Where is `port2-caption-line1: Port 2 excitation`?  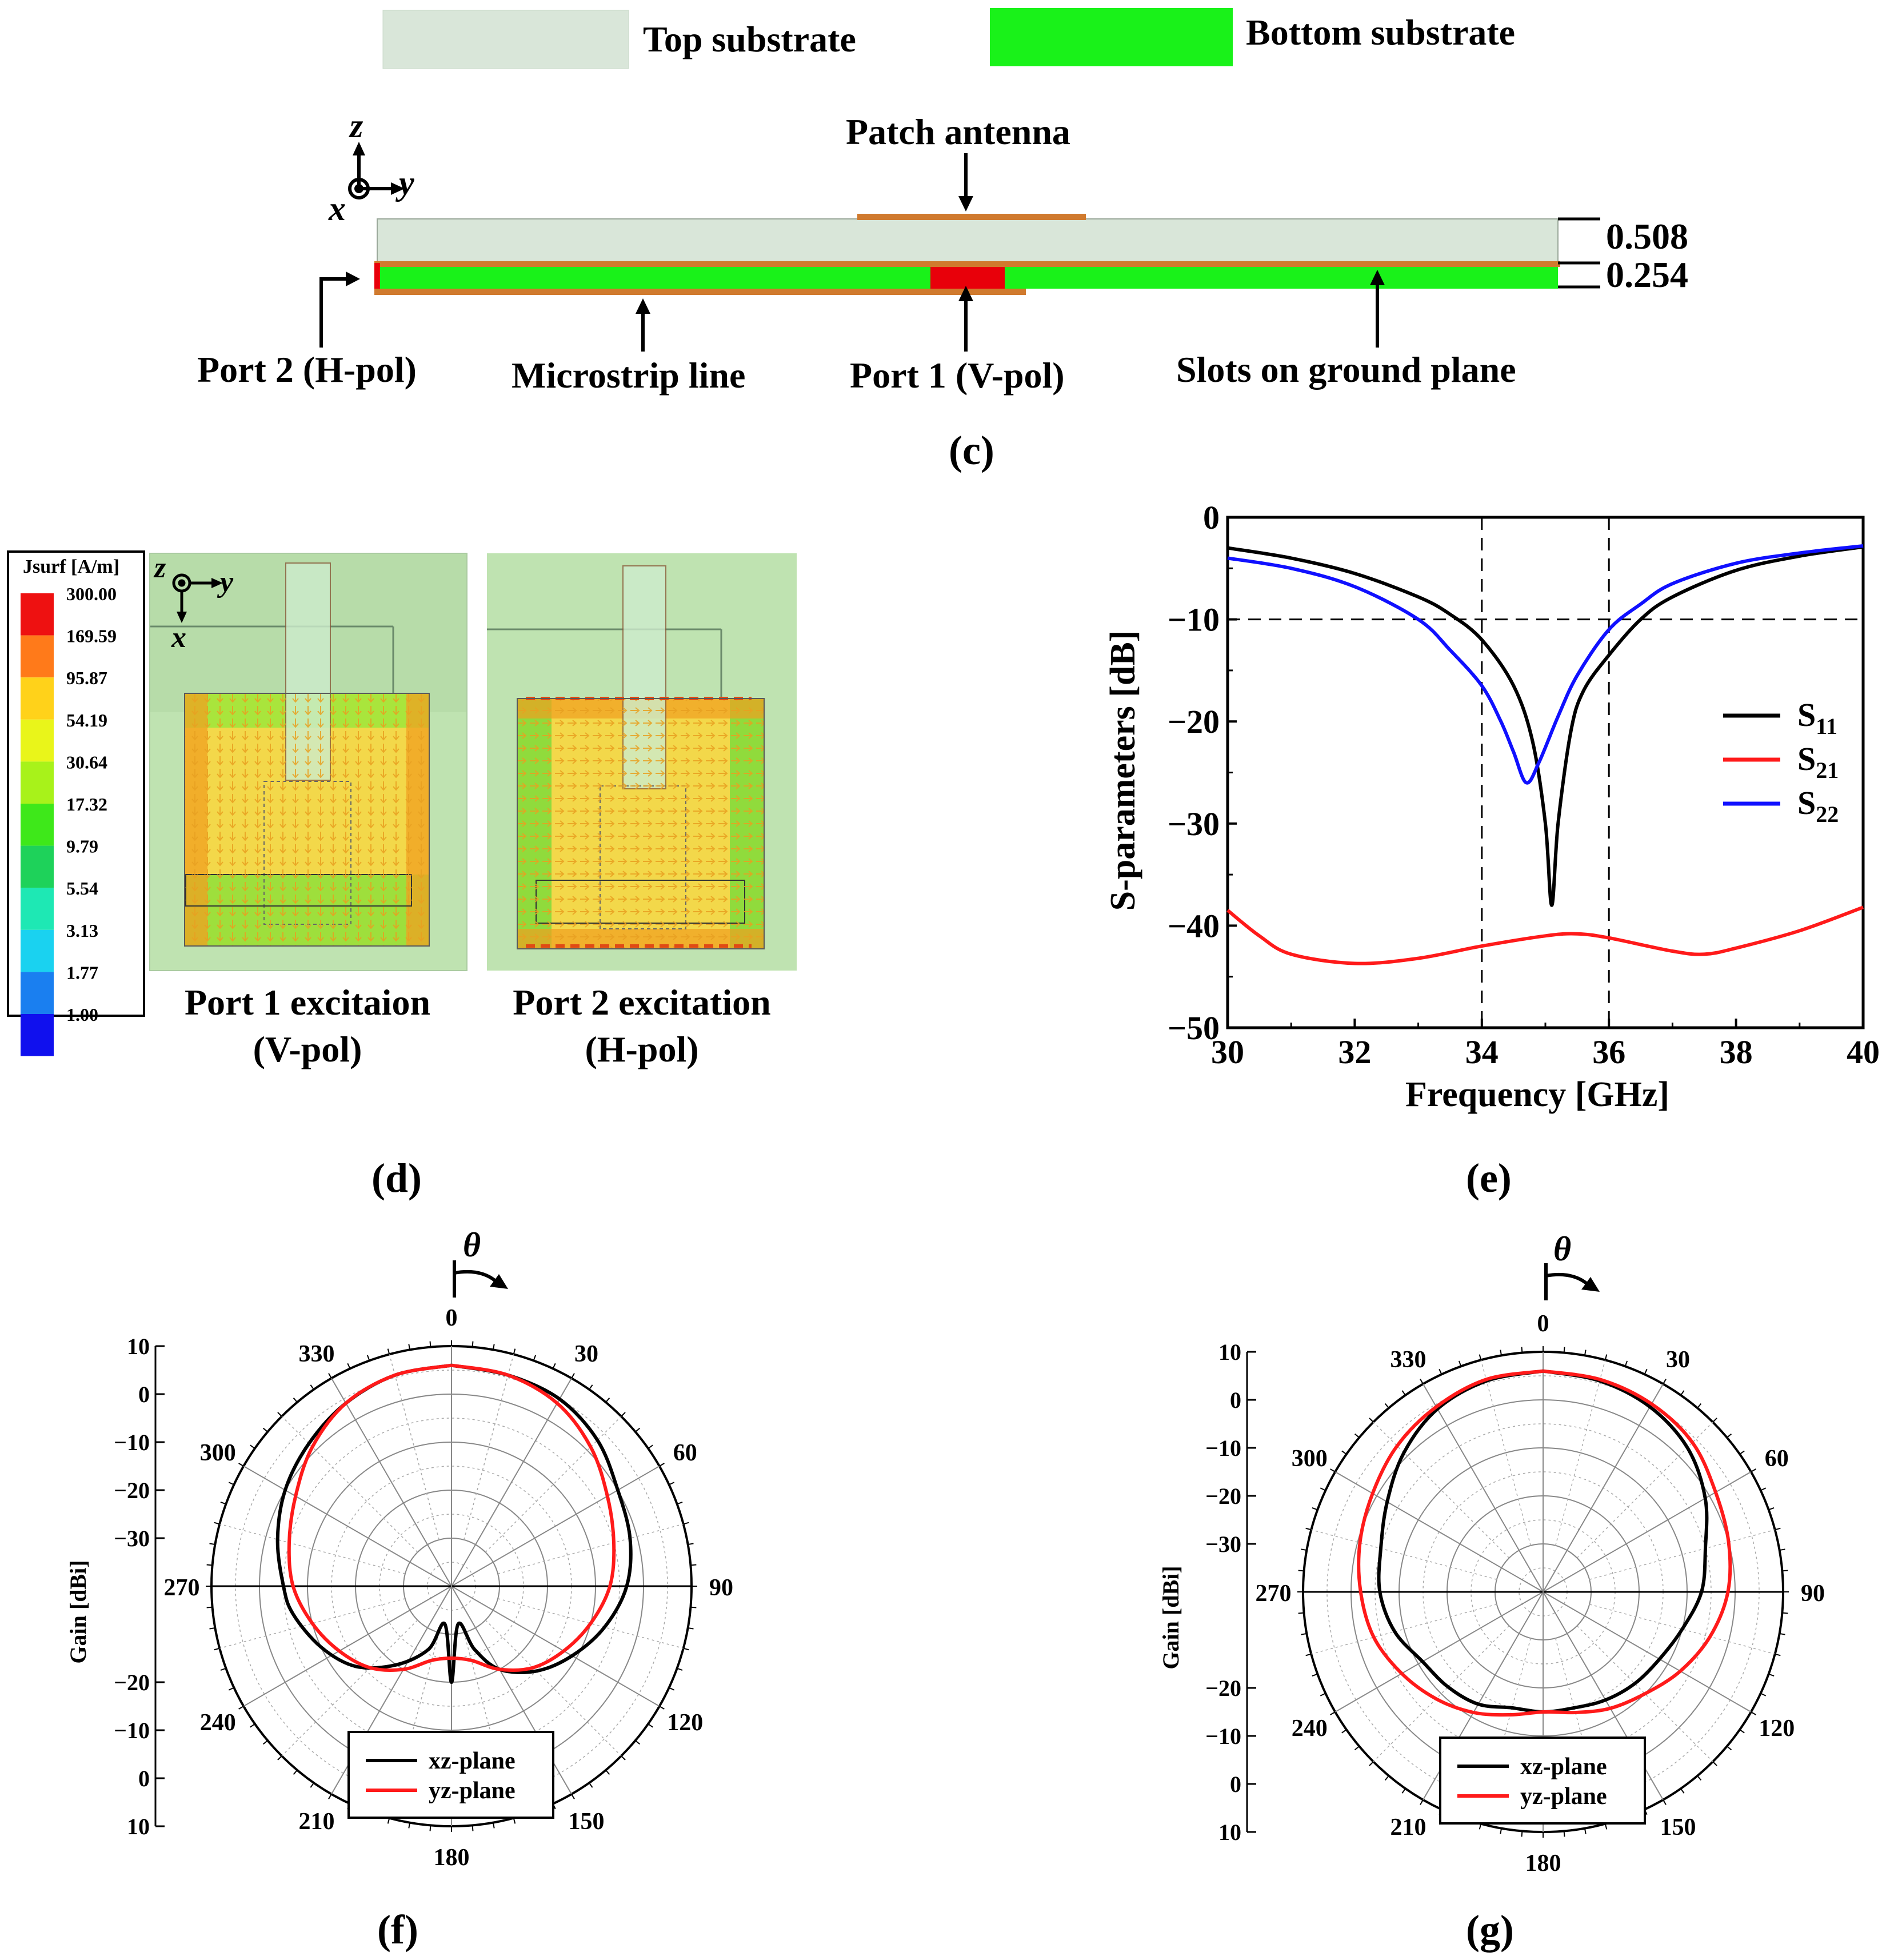
port2-caption-line1: Port 2 excitation is located at coordinates (642, 1002).